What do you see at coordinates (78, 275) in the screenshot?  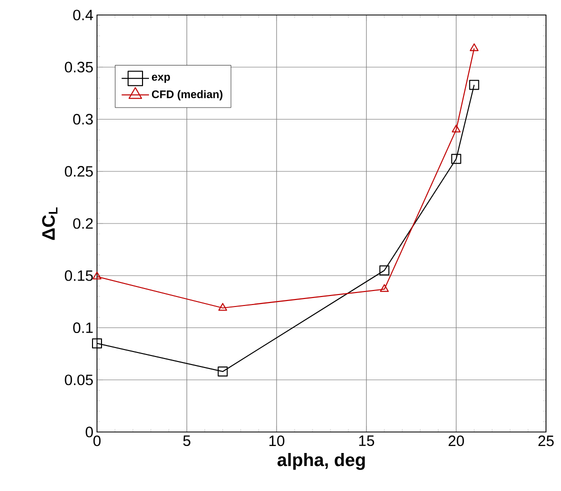 I see `y-tick-label: 0.15` at bounding box center [78, 275].